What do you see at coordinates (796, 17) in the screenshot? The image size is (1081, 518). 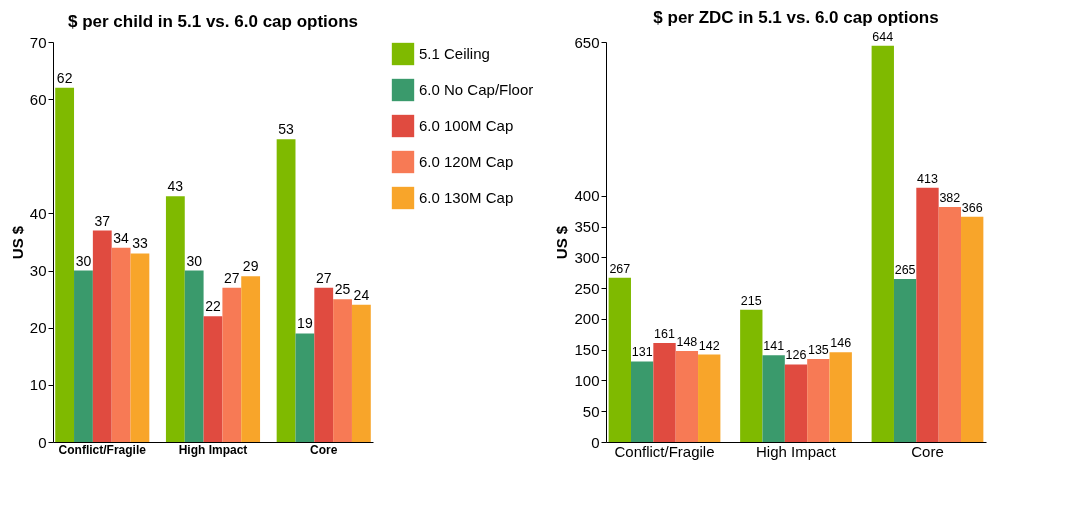 I see `chart-title: $ per ZDC in 5.1 vs. 6.0 cap options` at bounding box center [796, 17].